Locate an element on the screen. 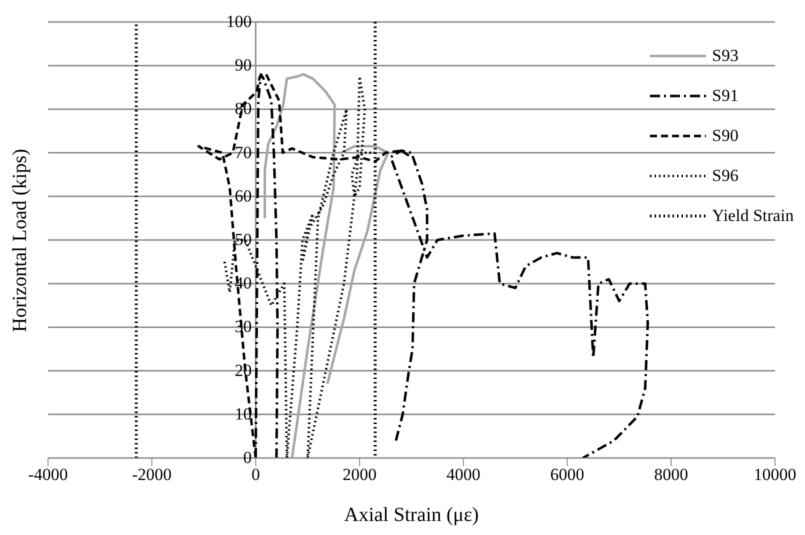  y-tick-label: 70 is located at coordinates (243, 152).